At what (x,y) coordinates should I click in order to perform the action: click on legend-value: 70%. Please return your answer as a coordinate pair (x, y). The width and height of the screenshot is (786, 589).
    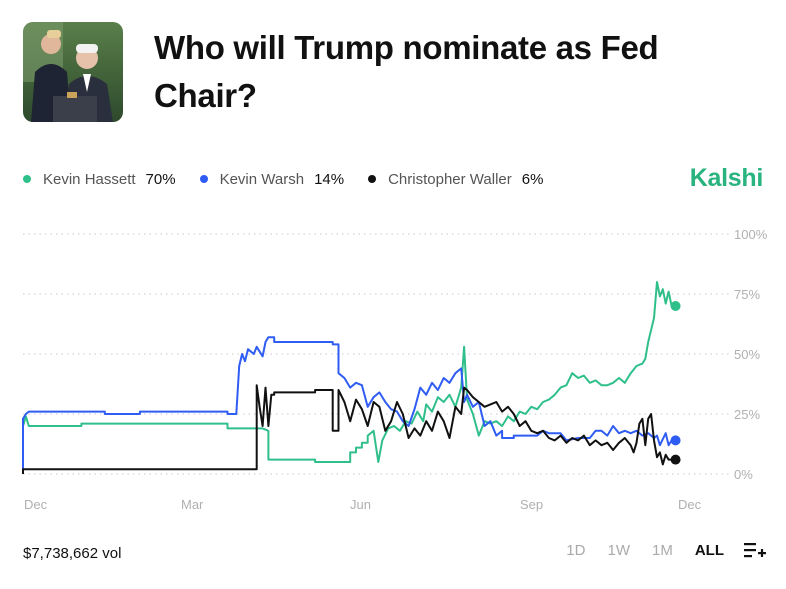
    Looking at the image, I should click on (160, 179).